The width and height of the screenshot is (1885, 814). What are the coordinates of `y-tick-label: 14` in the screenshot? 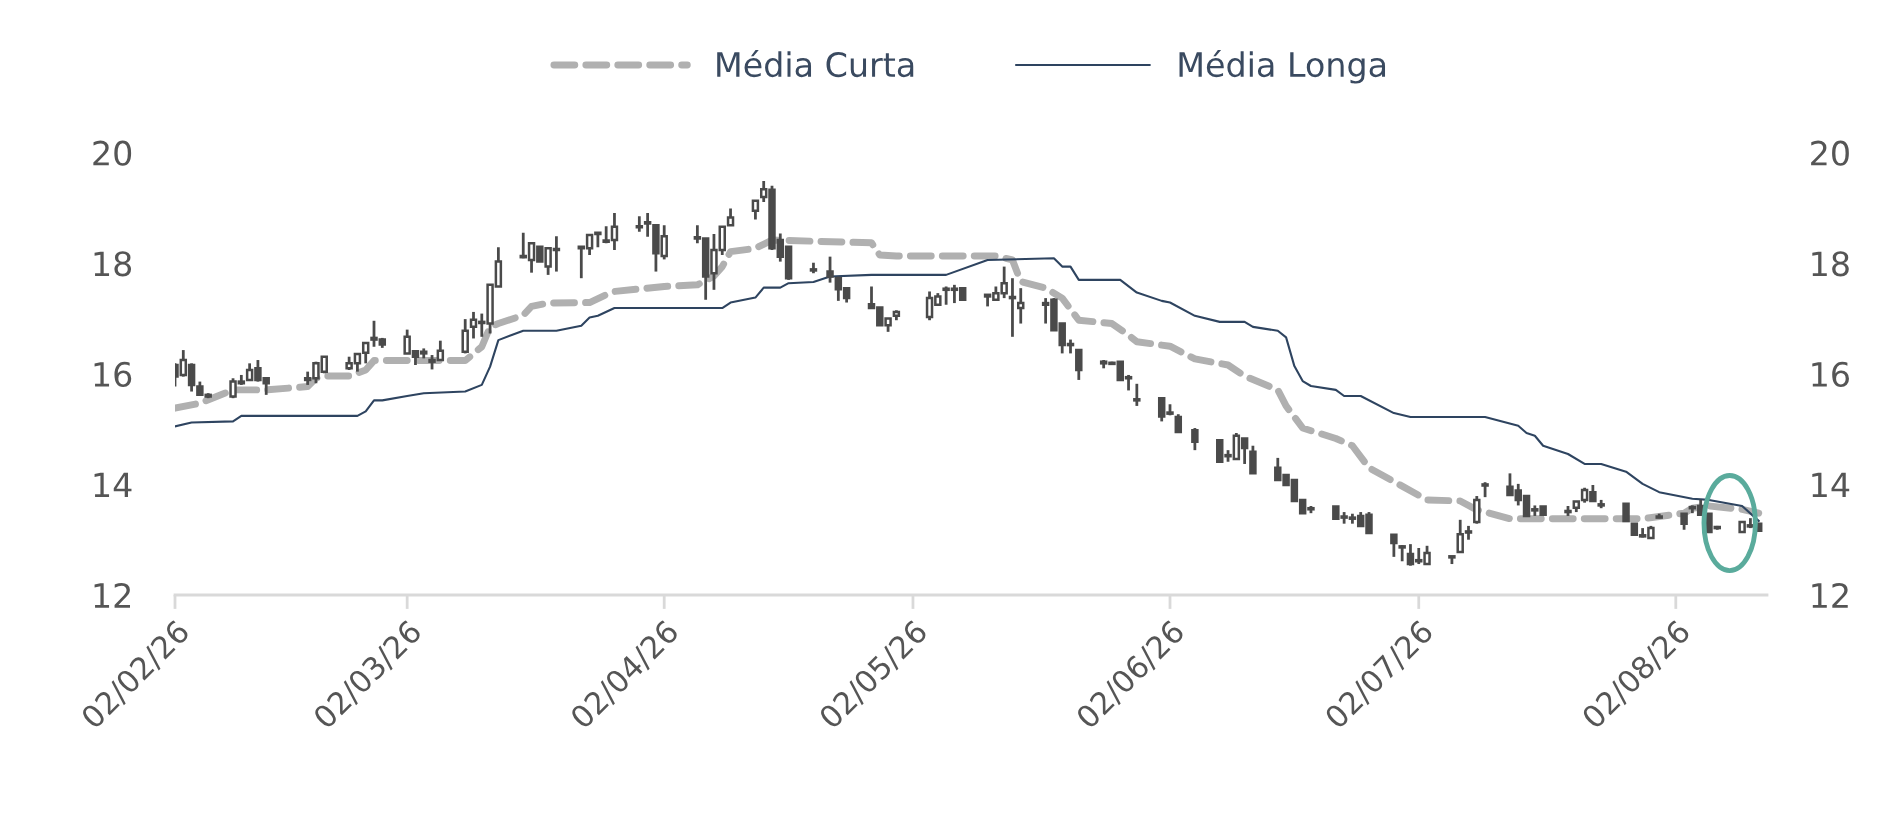 It's located at (113, 485).